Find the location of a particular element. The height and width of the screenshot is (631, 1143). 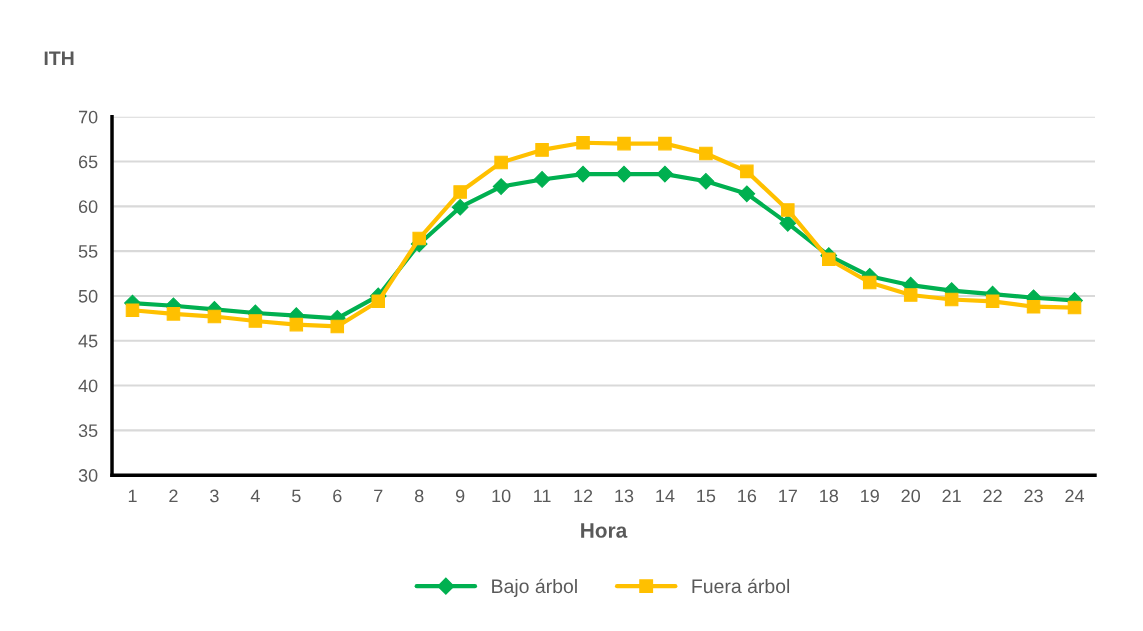

x-tick-label: 8 is located at coordinates (419, 496).